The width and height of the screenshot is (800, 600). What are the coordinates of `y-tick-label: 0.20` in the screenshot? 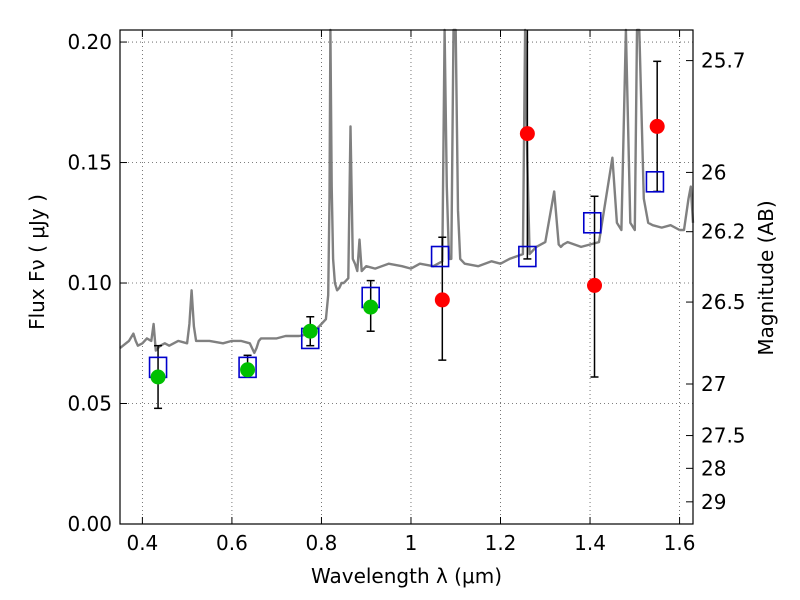 It's located at (89, 42).